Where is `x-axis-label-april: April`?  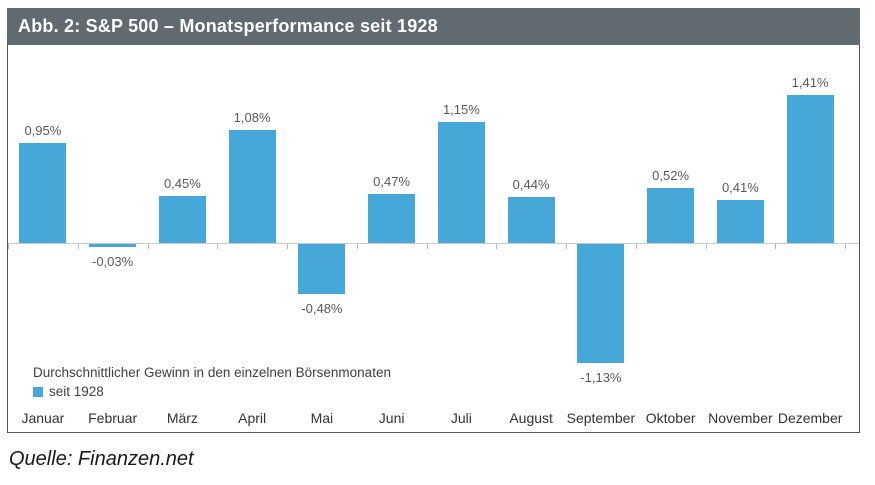 x-axis-label-april: April is located at coordinates (252, 418).